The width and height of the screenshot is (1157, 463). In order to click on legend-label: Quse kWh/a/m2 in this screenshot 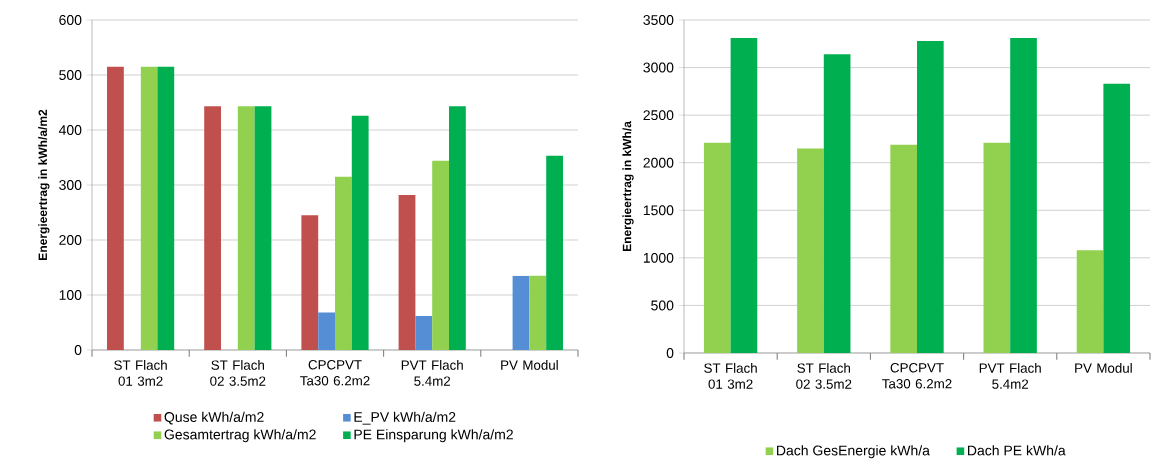, I will do `click(214, 418)`.